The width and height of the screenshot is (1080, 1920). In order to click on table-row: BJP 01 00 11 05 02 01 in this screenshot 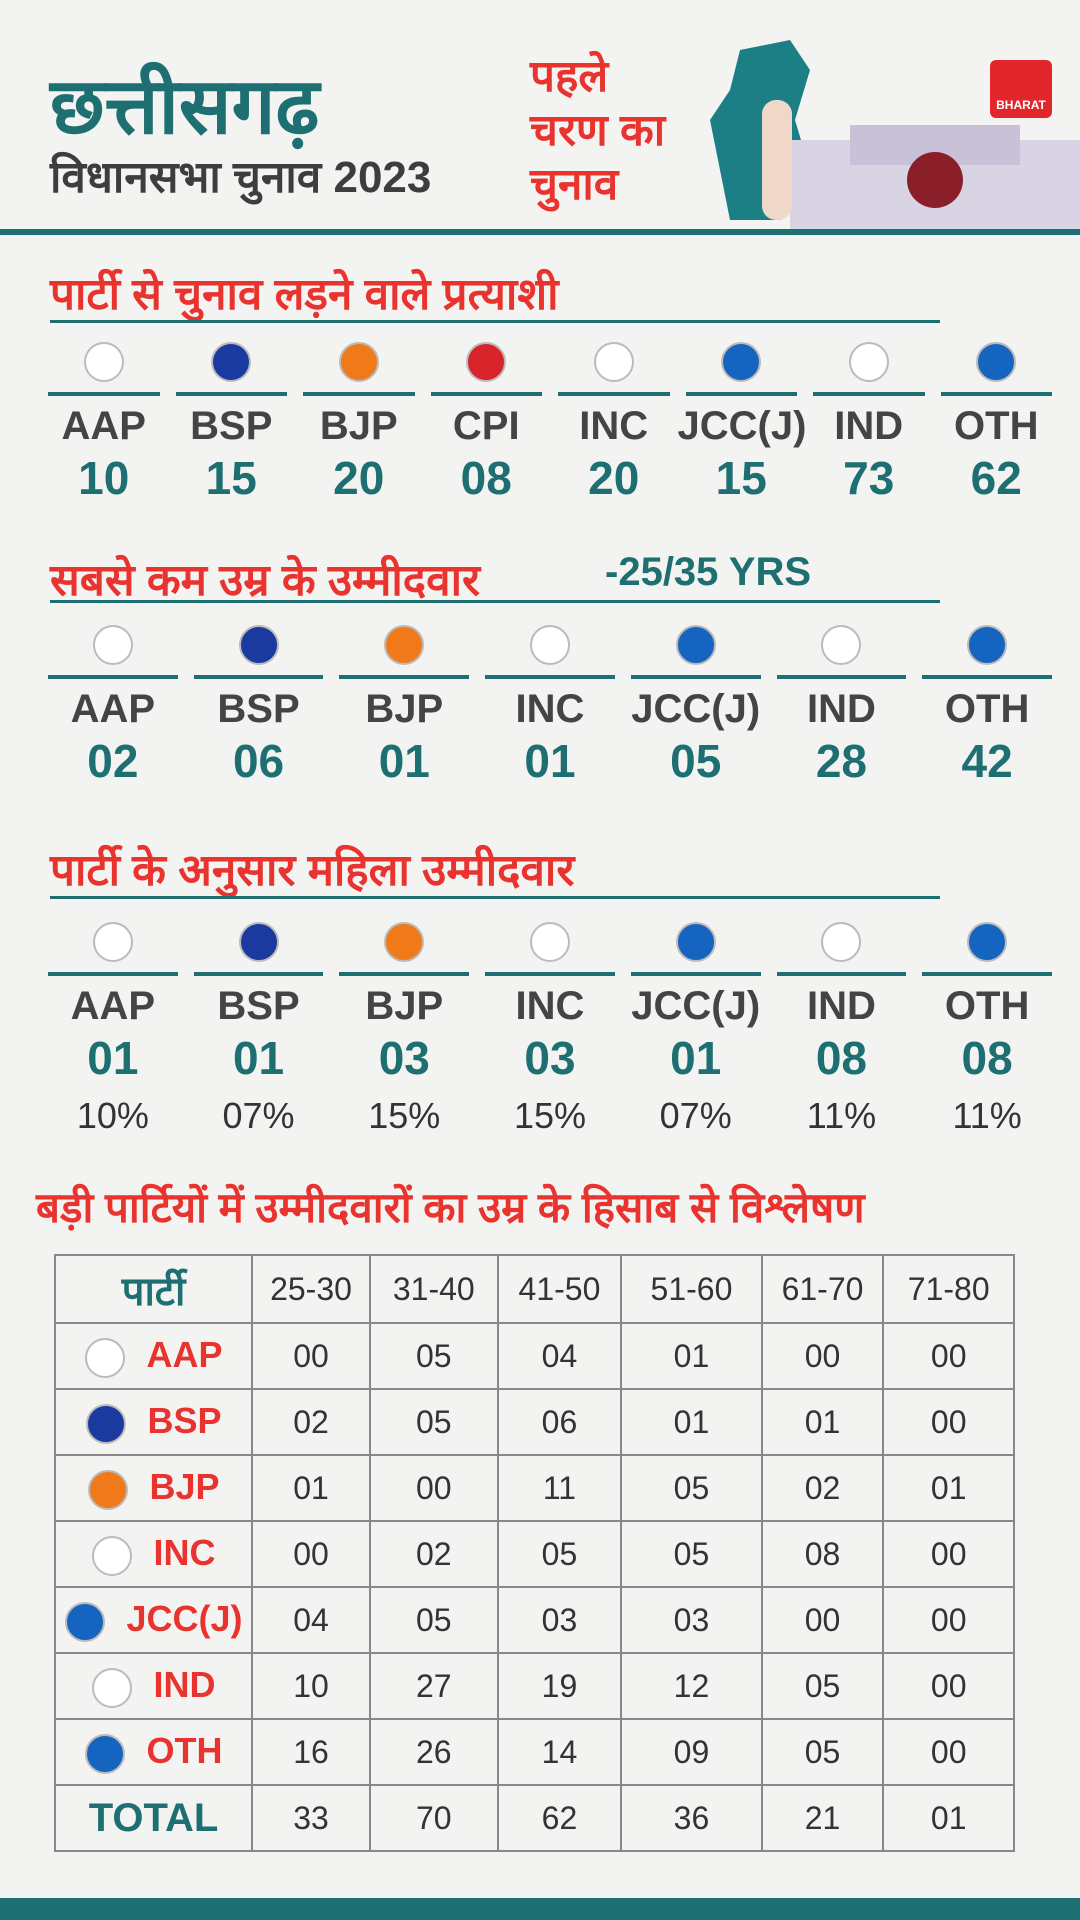, I will do `click(534, 1488)`.